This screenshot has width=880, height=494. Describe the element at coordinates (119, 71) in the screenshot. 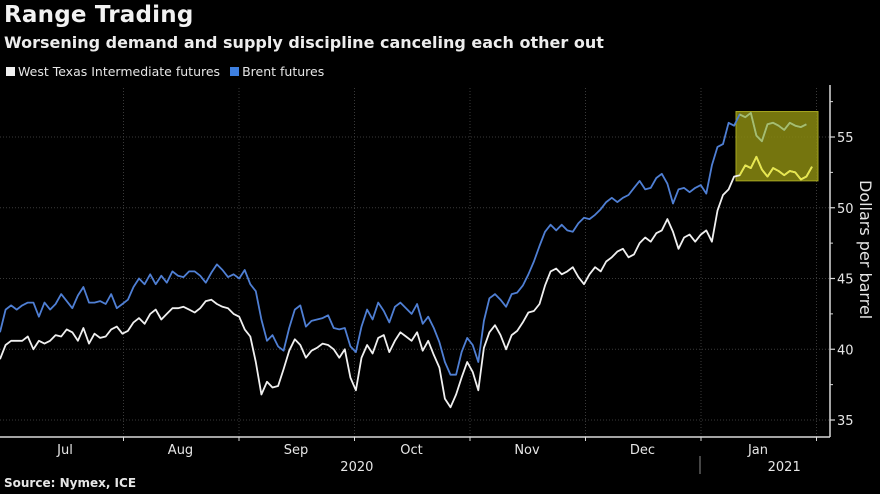

I see `legend-label-wti: West Texas Intermediate futures` at that location.